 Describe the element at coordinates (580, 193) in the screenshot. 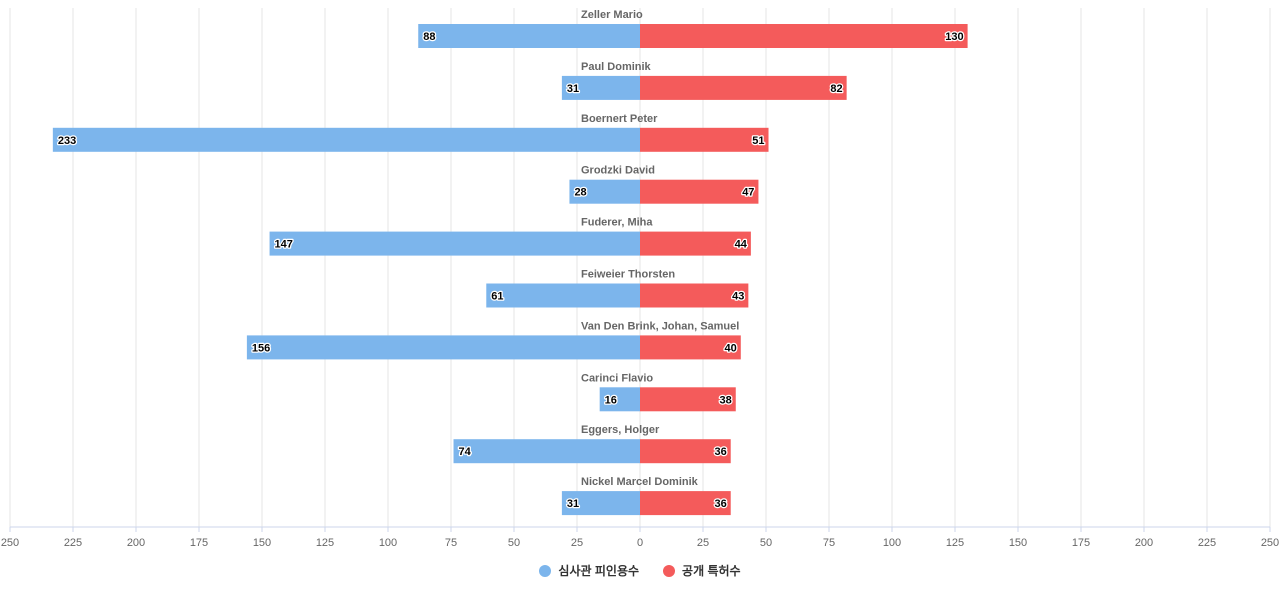

I see `bar-value-label: 28` at that location.